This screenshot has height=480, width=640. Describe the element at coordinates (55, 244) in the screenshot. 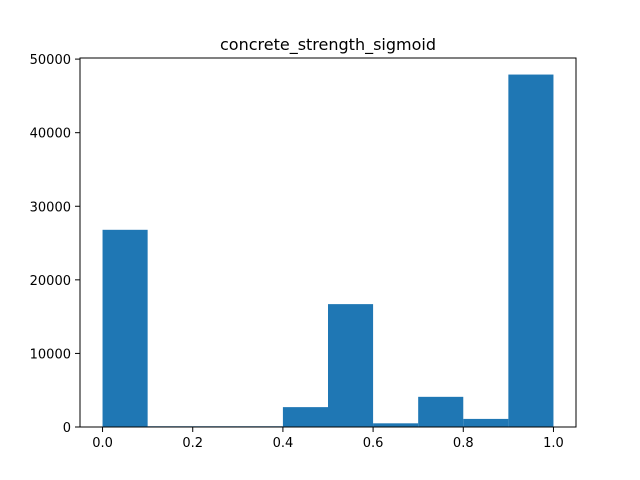

I see `y-axis: 0 10000 20000 30000 40000 50000` at that location.